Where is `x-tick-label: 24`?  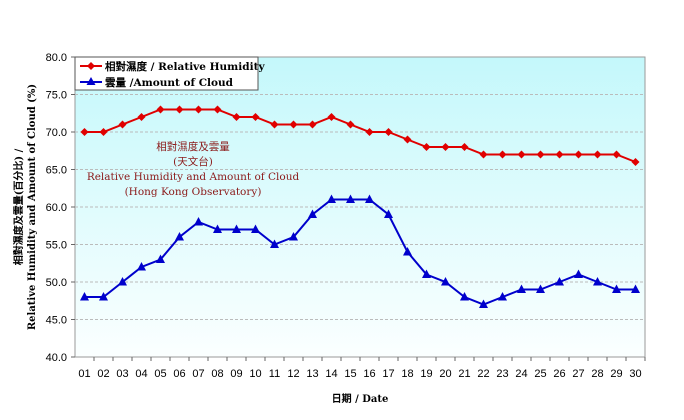
x-tick-label: 24 is located at coordinates (521, 374).